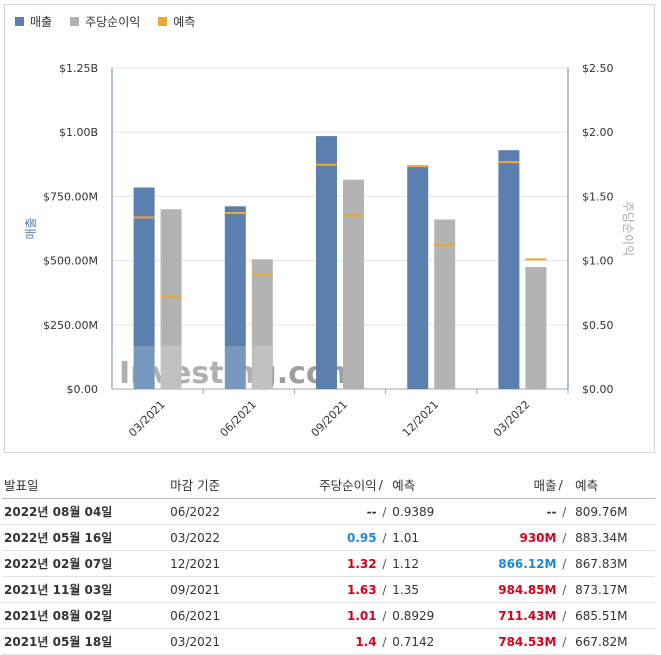 This screenshot has height=655, width=661. What do you see at coordinates (229, 615) in the screenshot?
I see `row-period: 06/2021` at bounding box center [229, 615].